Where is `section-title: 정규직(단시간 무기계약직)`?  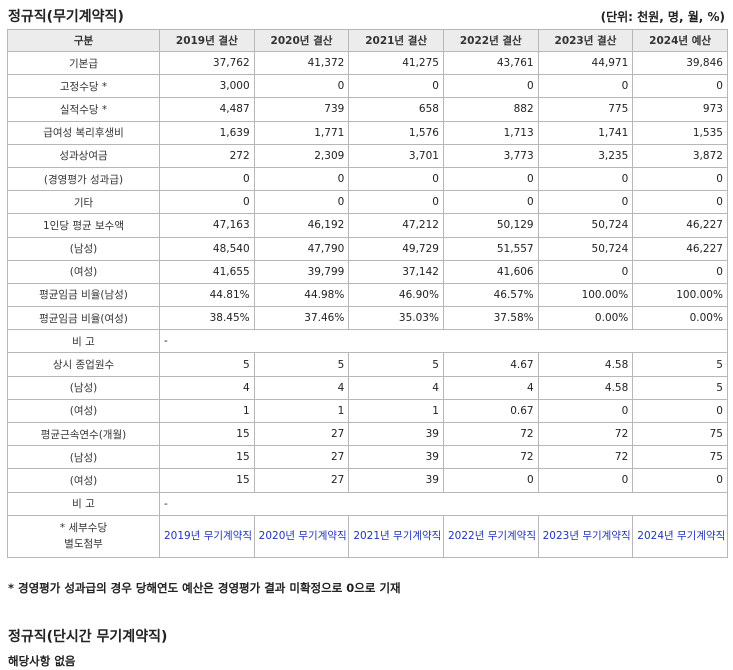
section-title: 정규직(단시간 무기계약직) is located at coordinates (88, 637).